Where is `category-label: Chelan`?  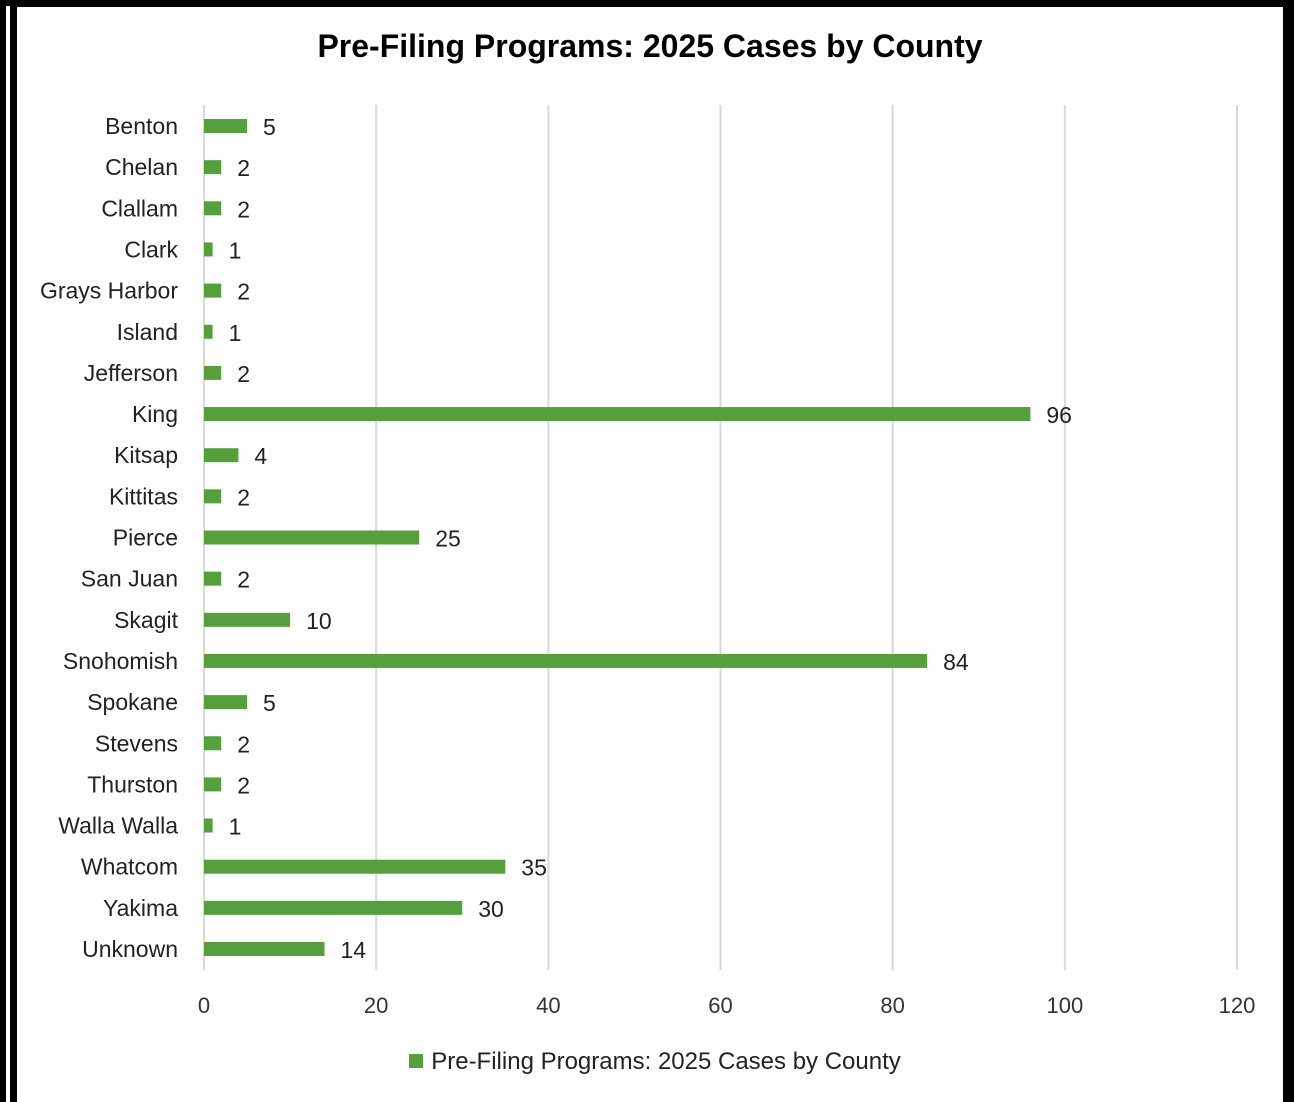
category-label: Chelan is located at coordinates (141, 167).